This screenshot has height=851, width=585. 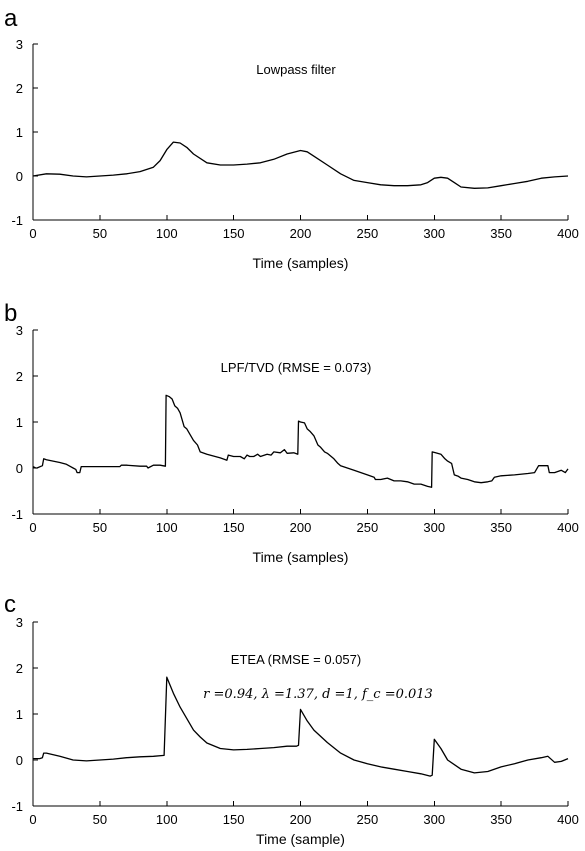 What do you see at coordinates (296, 659) in the screenshot?
I see `panel-title: ETEA (RMSE = 0.057)` at bounding box center [296, 659].